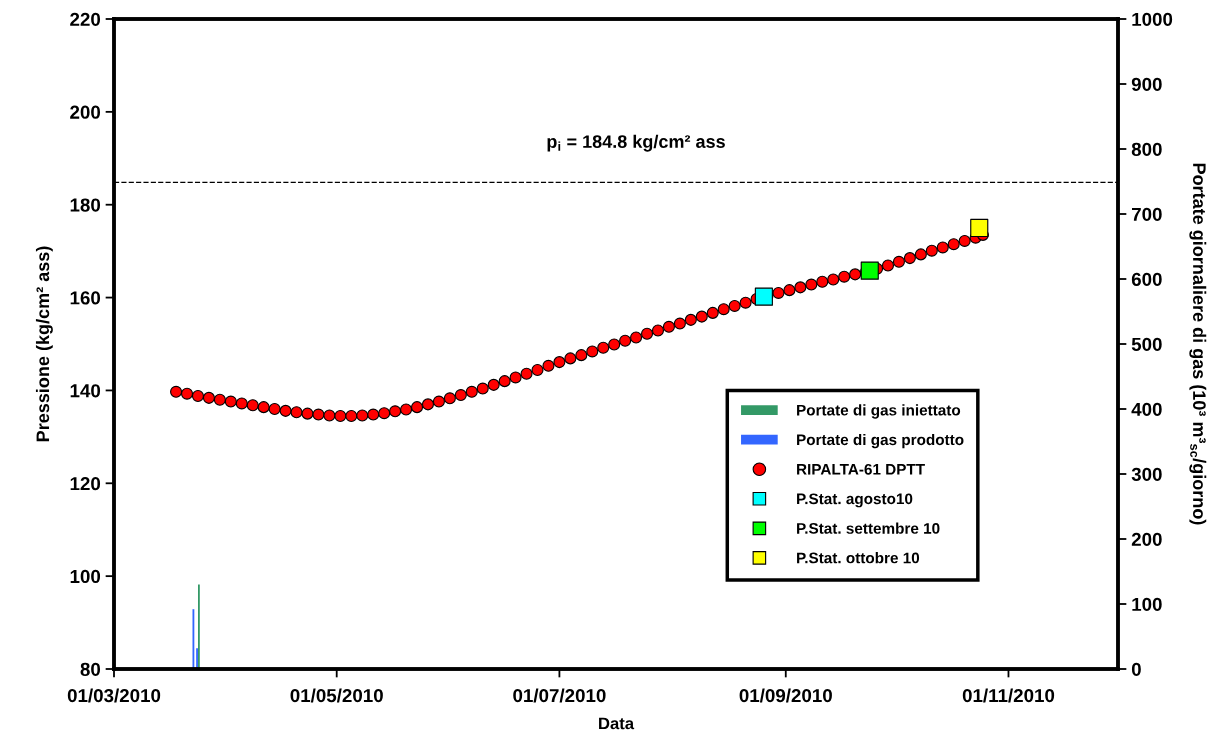  What do you see at coordinates (1147, 214) in the screenshot?
I see `y2-tick-label: 700` at bounding box center [1147, 214].